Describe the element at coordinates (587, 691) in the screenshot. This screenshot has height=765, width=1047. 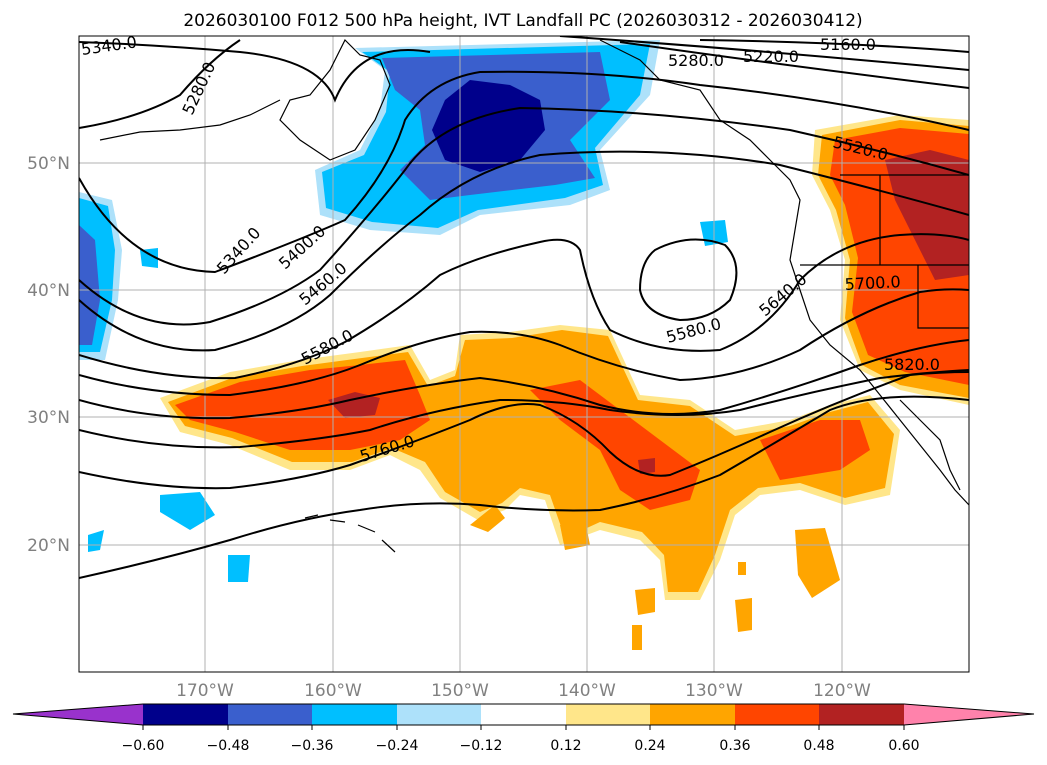
I see `lon-label-140w: 140°W` at that location.